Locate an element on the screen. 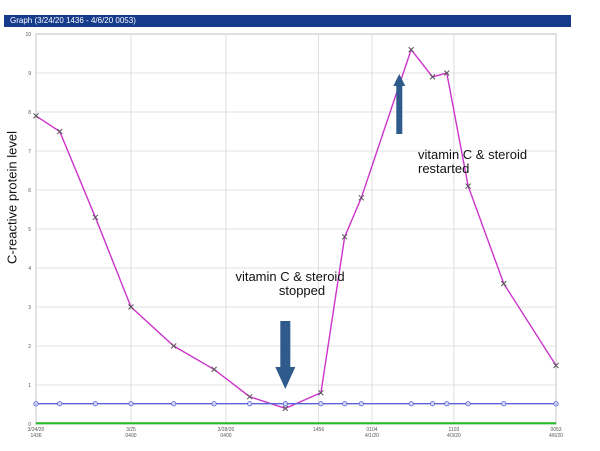 The image size is (600, 451). annotation-restarted-line1: vitamin C & steroid is located at coordinates (473, 154).